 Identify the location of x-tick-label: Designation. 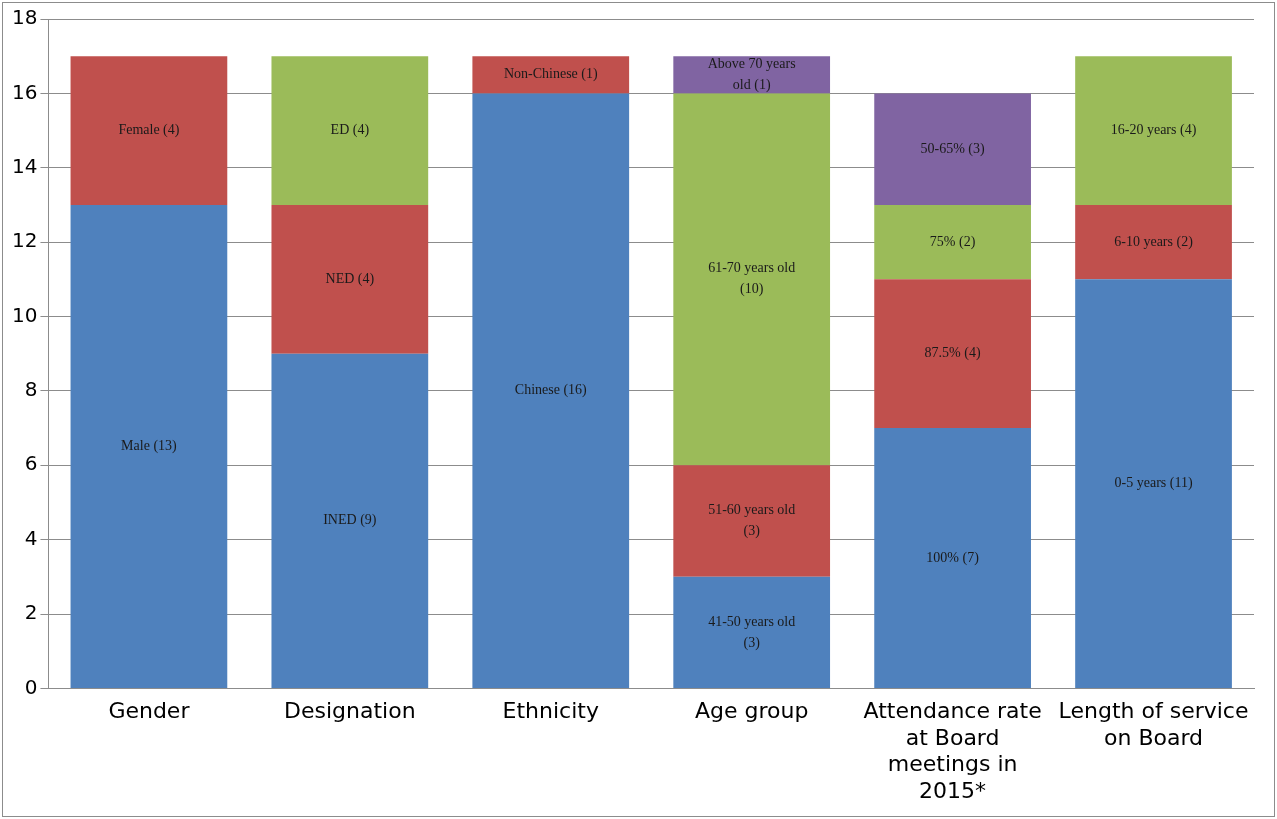
(350, 711).